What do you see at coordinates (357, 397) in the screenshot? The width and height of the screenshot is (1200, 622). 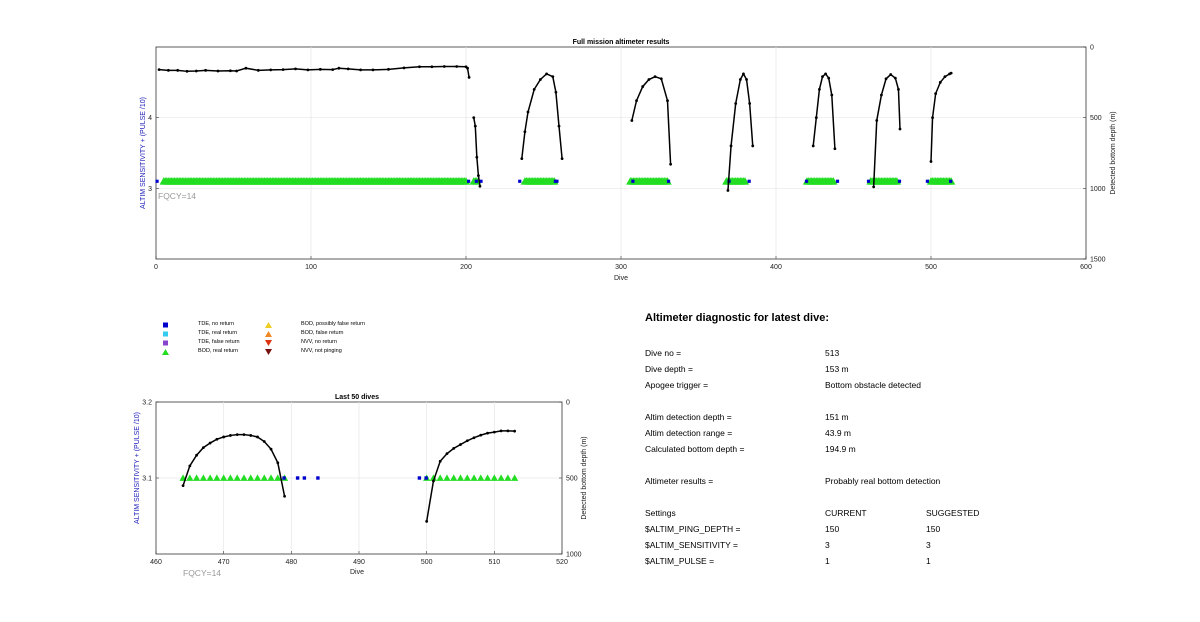 I see `last-50-title: Last 50 dives` at bounding box center [357, 397].